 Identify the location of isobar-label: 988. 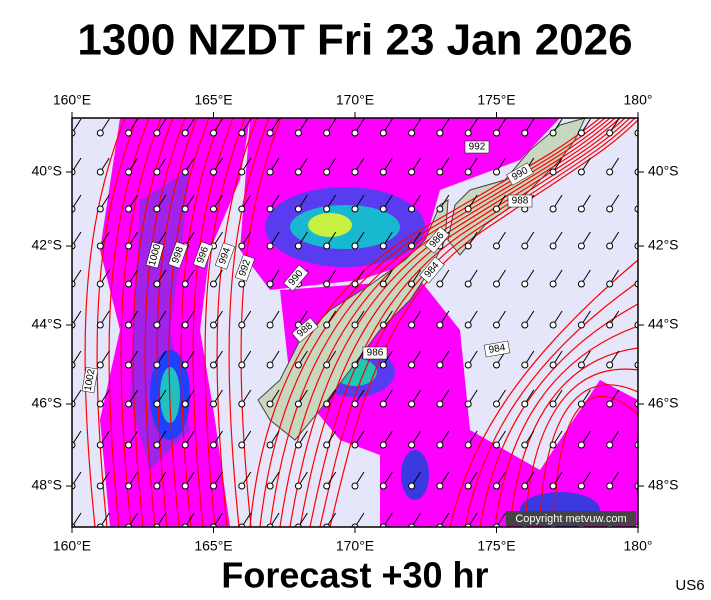
(520, 201).